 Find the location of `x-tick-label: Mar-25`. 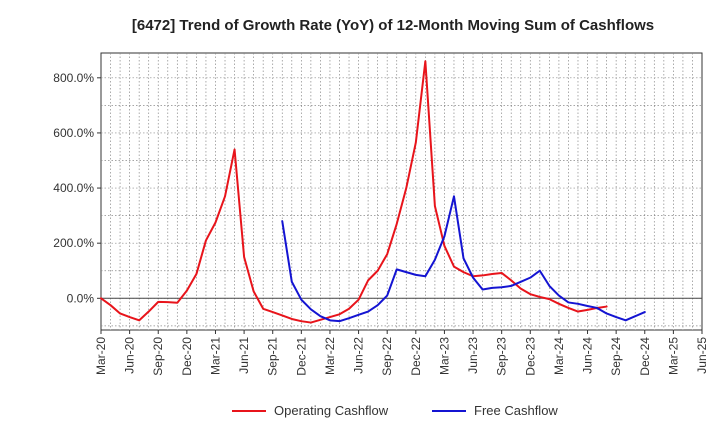

x-tick-label: Mar-25 is located at coordinates (673, 356).